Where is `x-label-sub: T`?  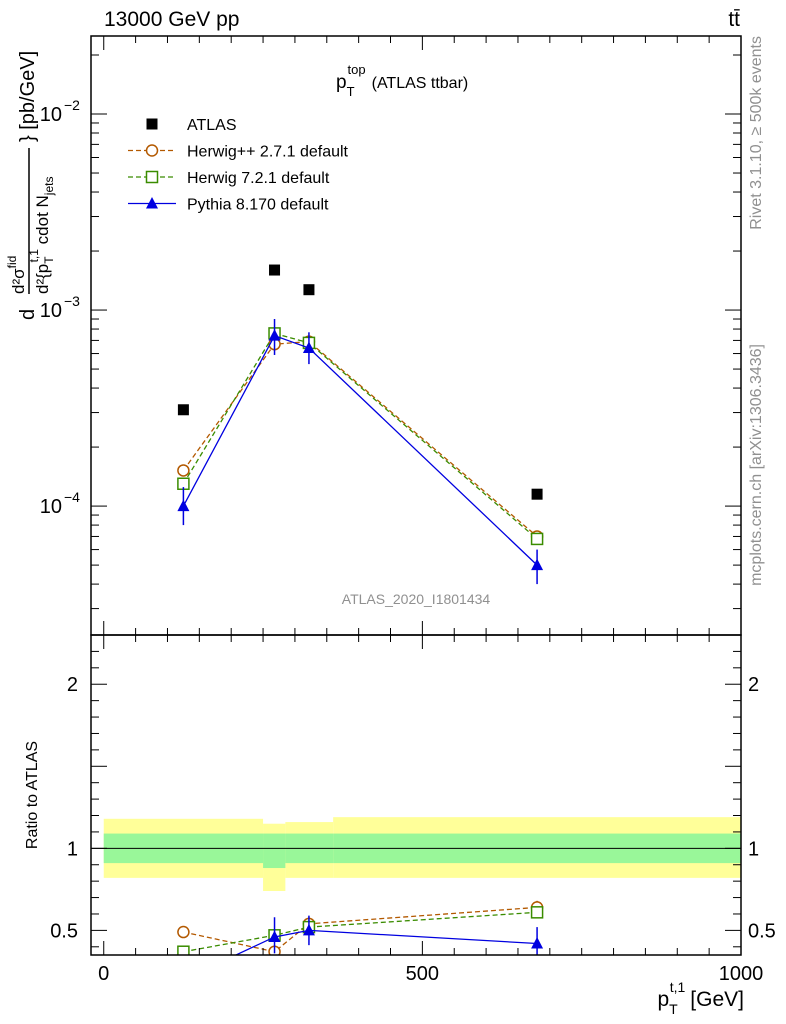 x-label-sub: T is located at coordinates (673, 1009).